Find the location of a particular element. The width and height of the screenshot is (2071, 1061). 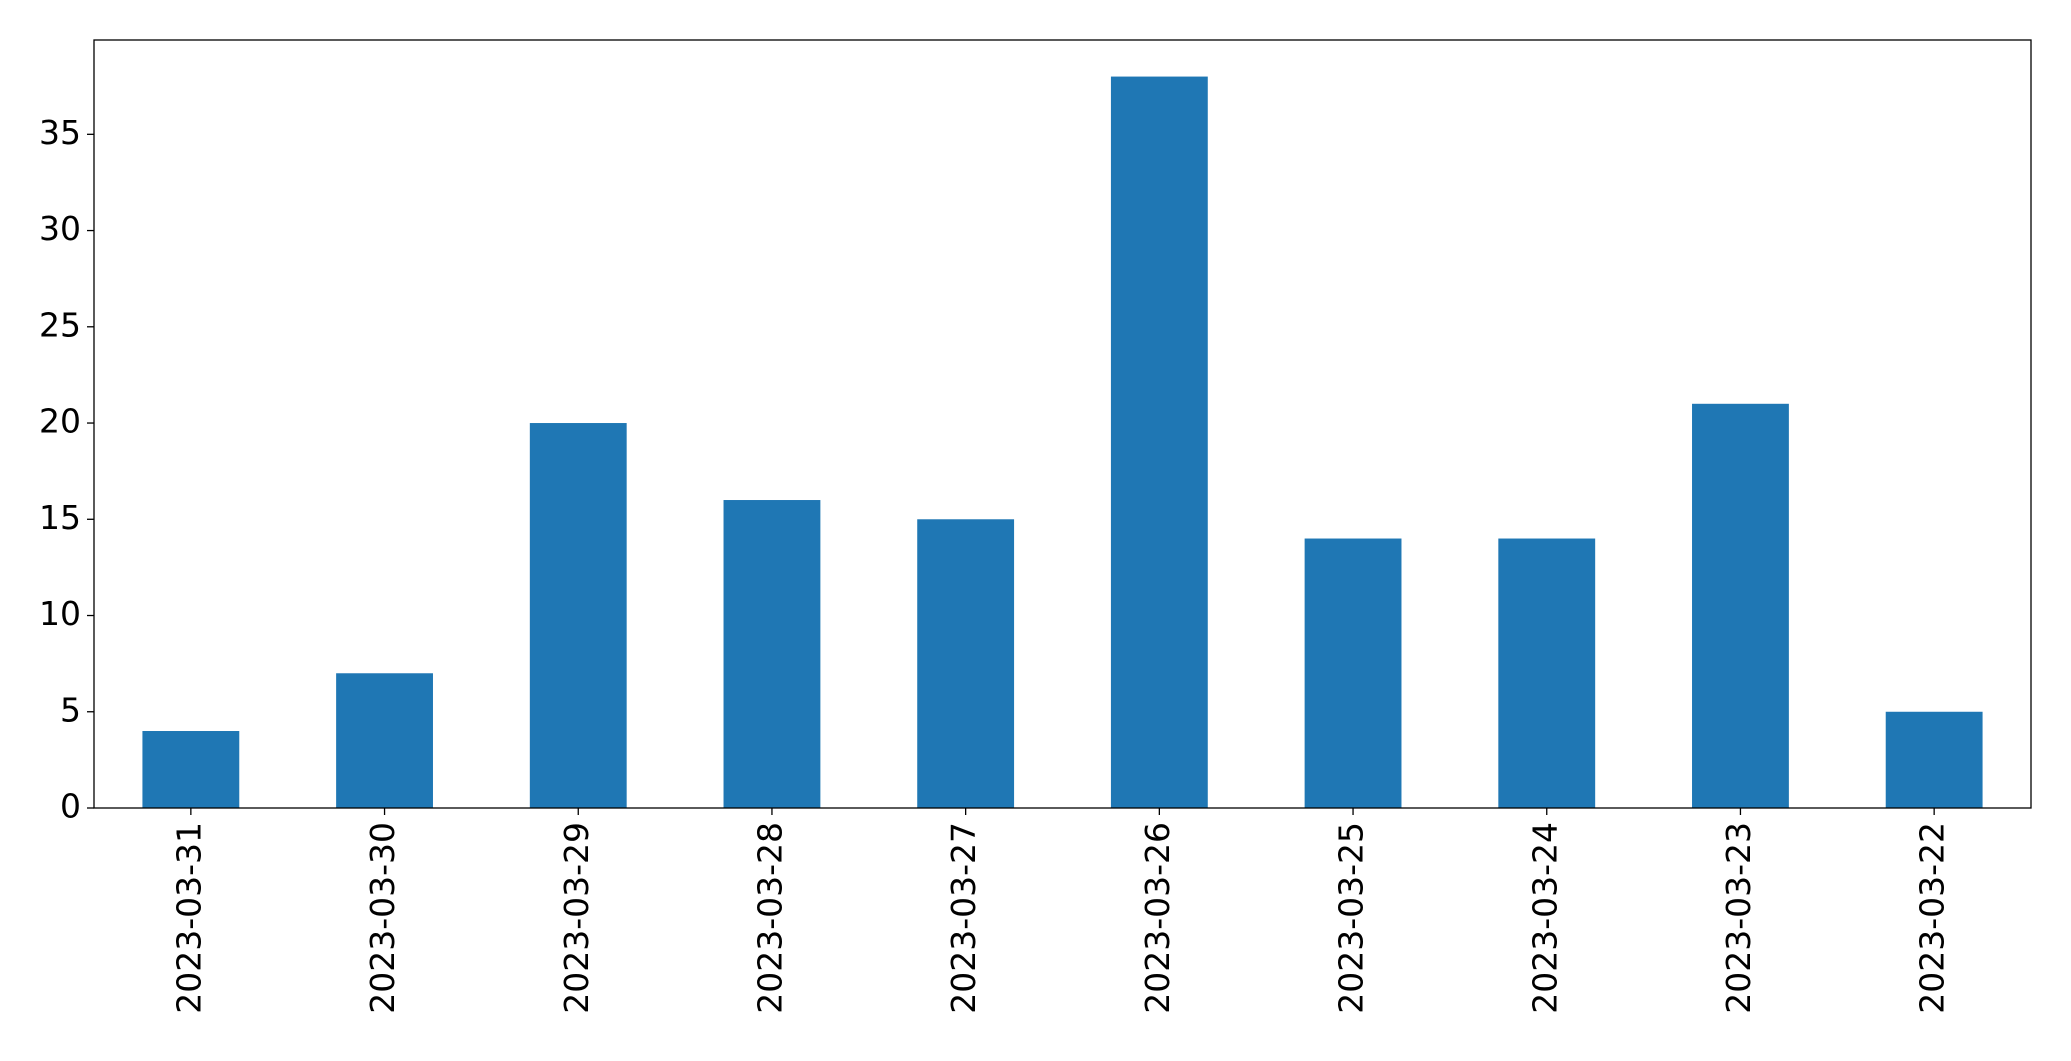

x-tick-label: 2023-03-30 is located at coordinates (382, 918).